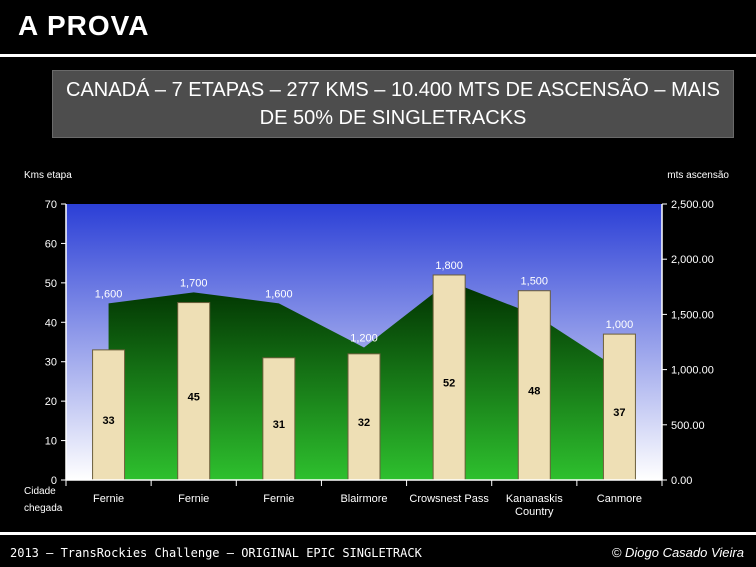 The image size is (756, 567). What do you see at coordinates (51, 284) in the screenshot?
I see `left-tick-label: 50` at bounding box center [51, 284].